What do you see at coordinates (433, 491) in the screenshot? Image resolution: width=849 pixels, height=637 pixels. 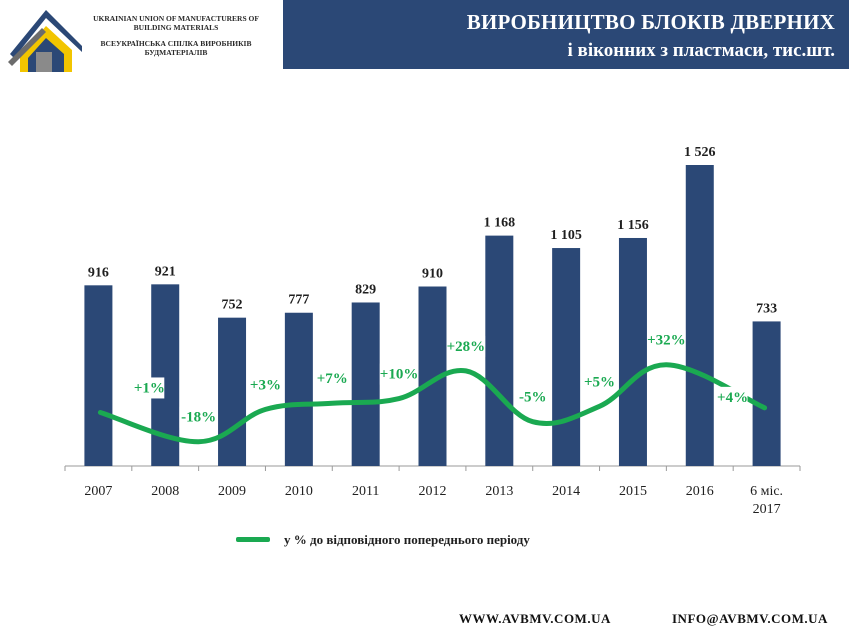 I see `category-label: 2012` at bounding box center [433, 491].